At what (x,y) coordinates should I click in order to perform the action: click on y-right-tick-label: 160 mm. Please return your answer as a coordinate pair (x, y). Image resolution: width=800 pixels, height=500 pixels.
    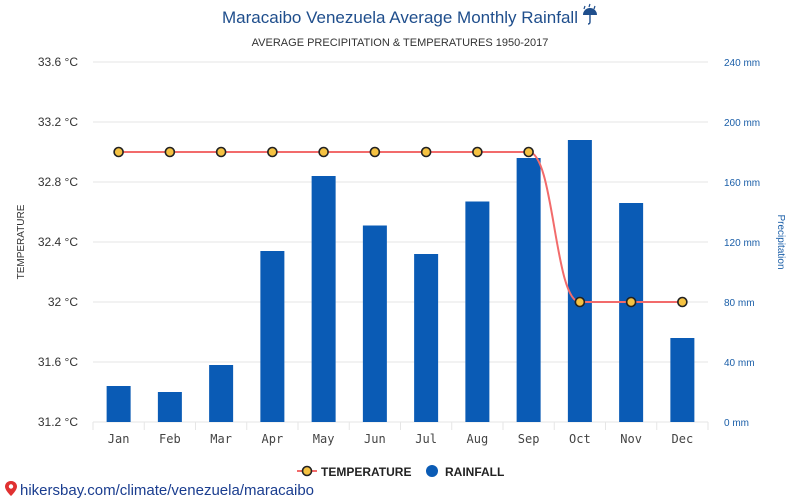
    Looking at the image, I should click on (742, 183).